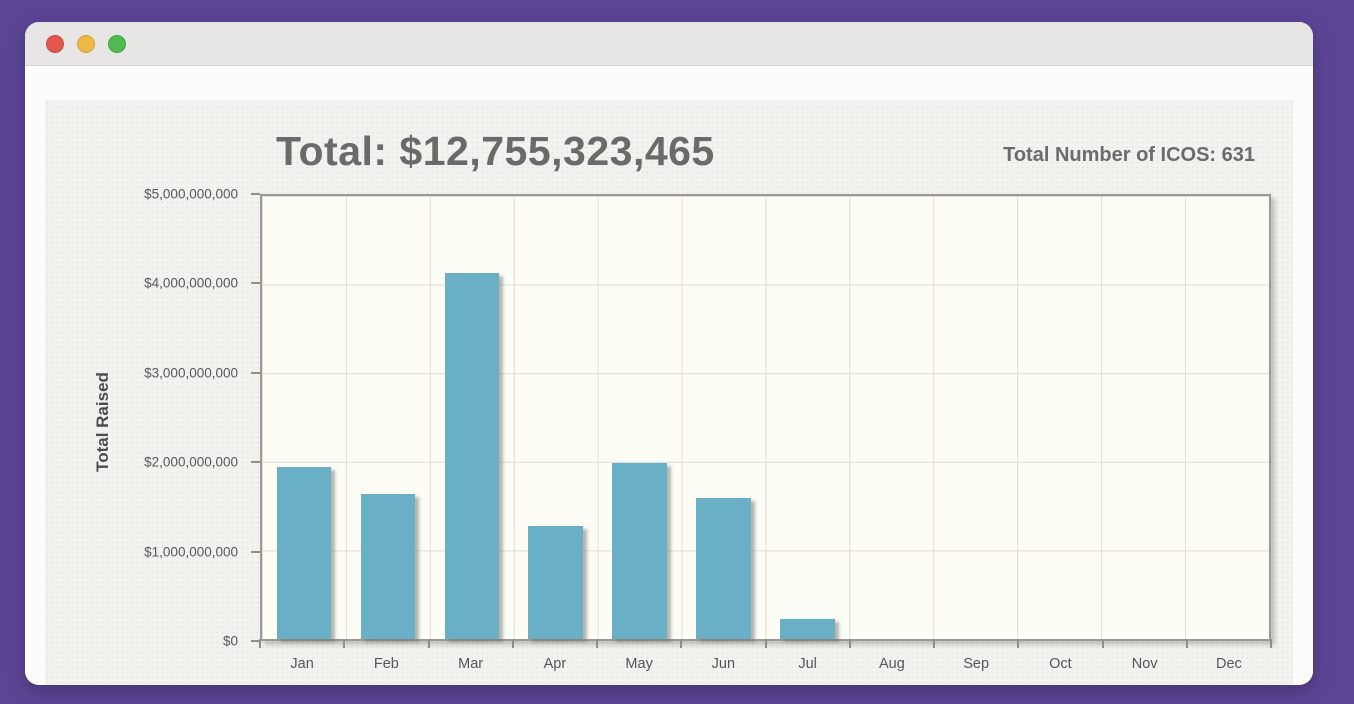 This screenshot has height=704, width=1354. What do you see at coordinates (304, 417) in the screenshot?
I see `plot-column-jan` at bounding box center [304, 417].